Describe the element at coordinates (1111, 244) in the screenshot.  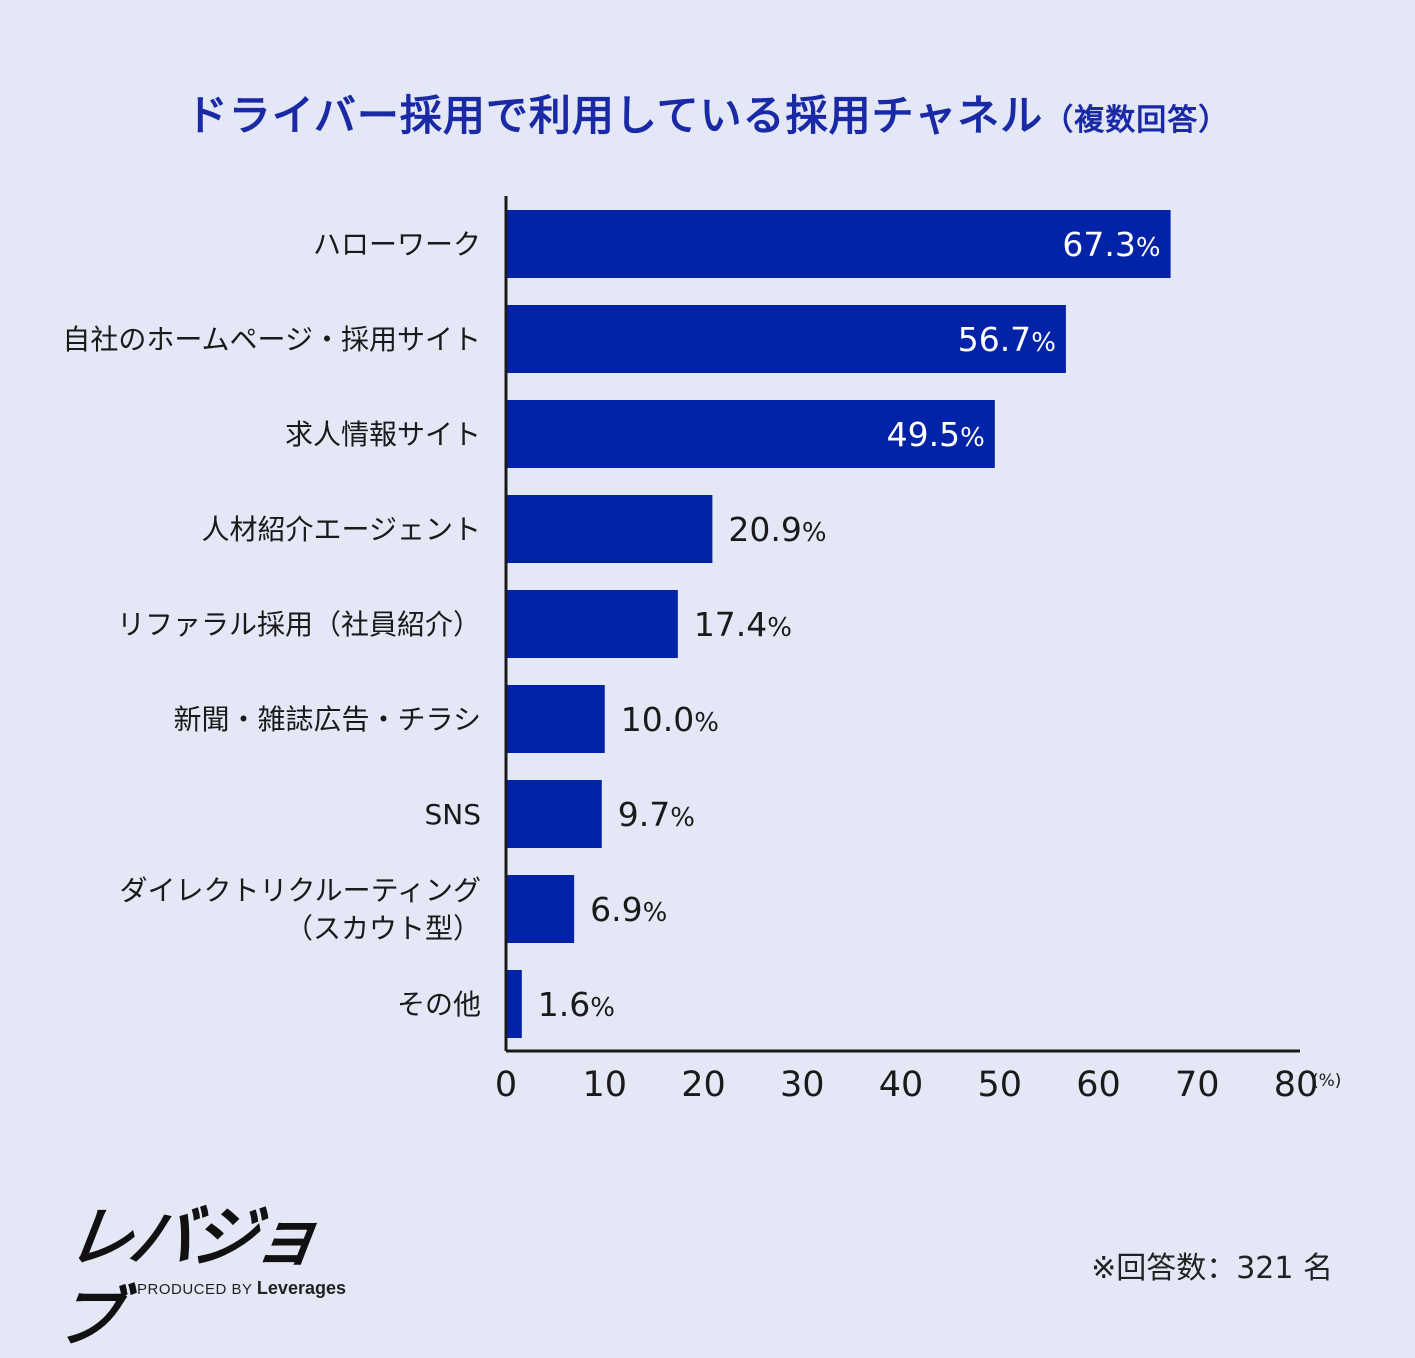
I see `data-label: 67.3%` at that location.